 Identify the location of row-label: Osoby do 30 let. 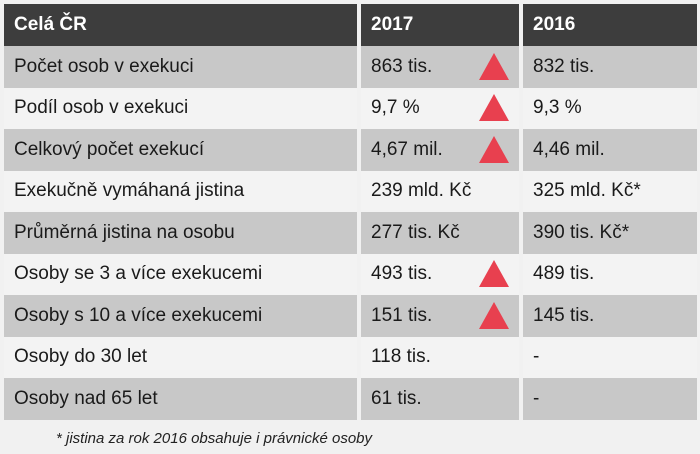
(182, 357).